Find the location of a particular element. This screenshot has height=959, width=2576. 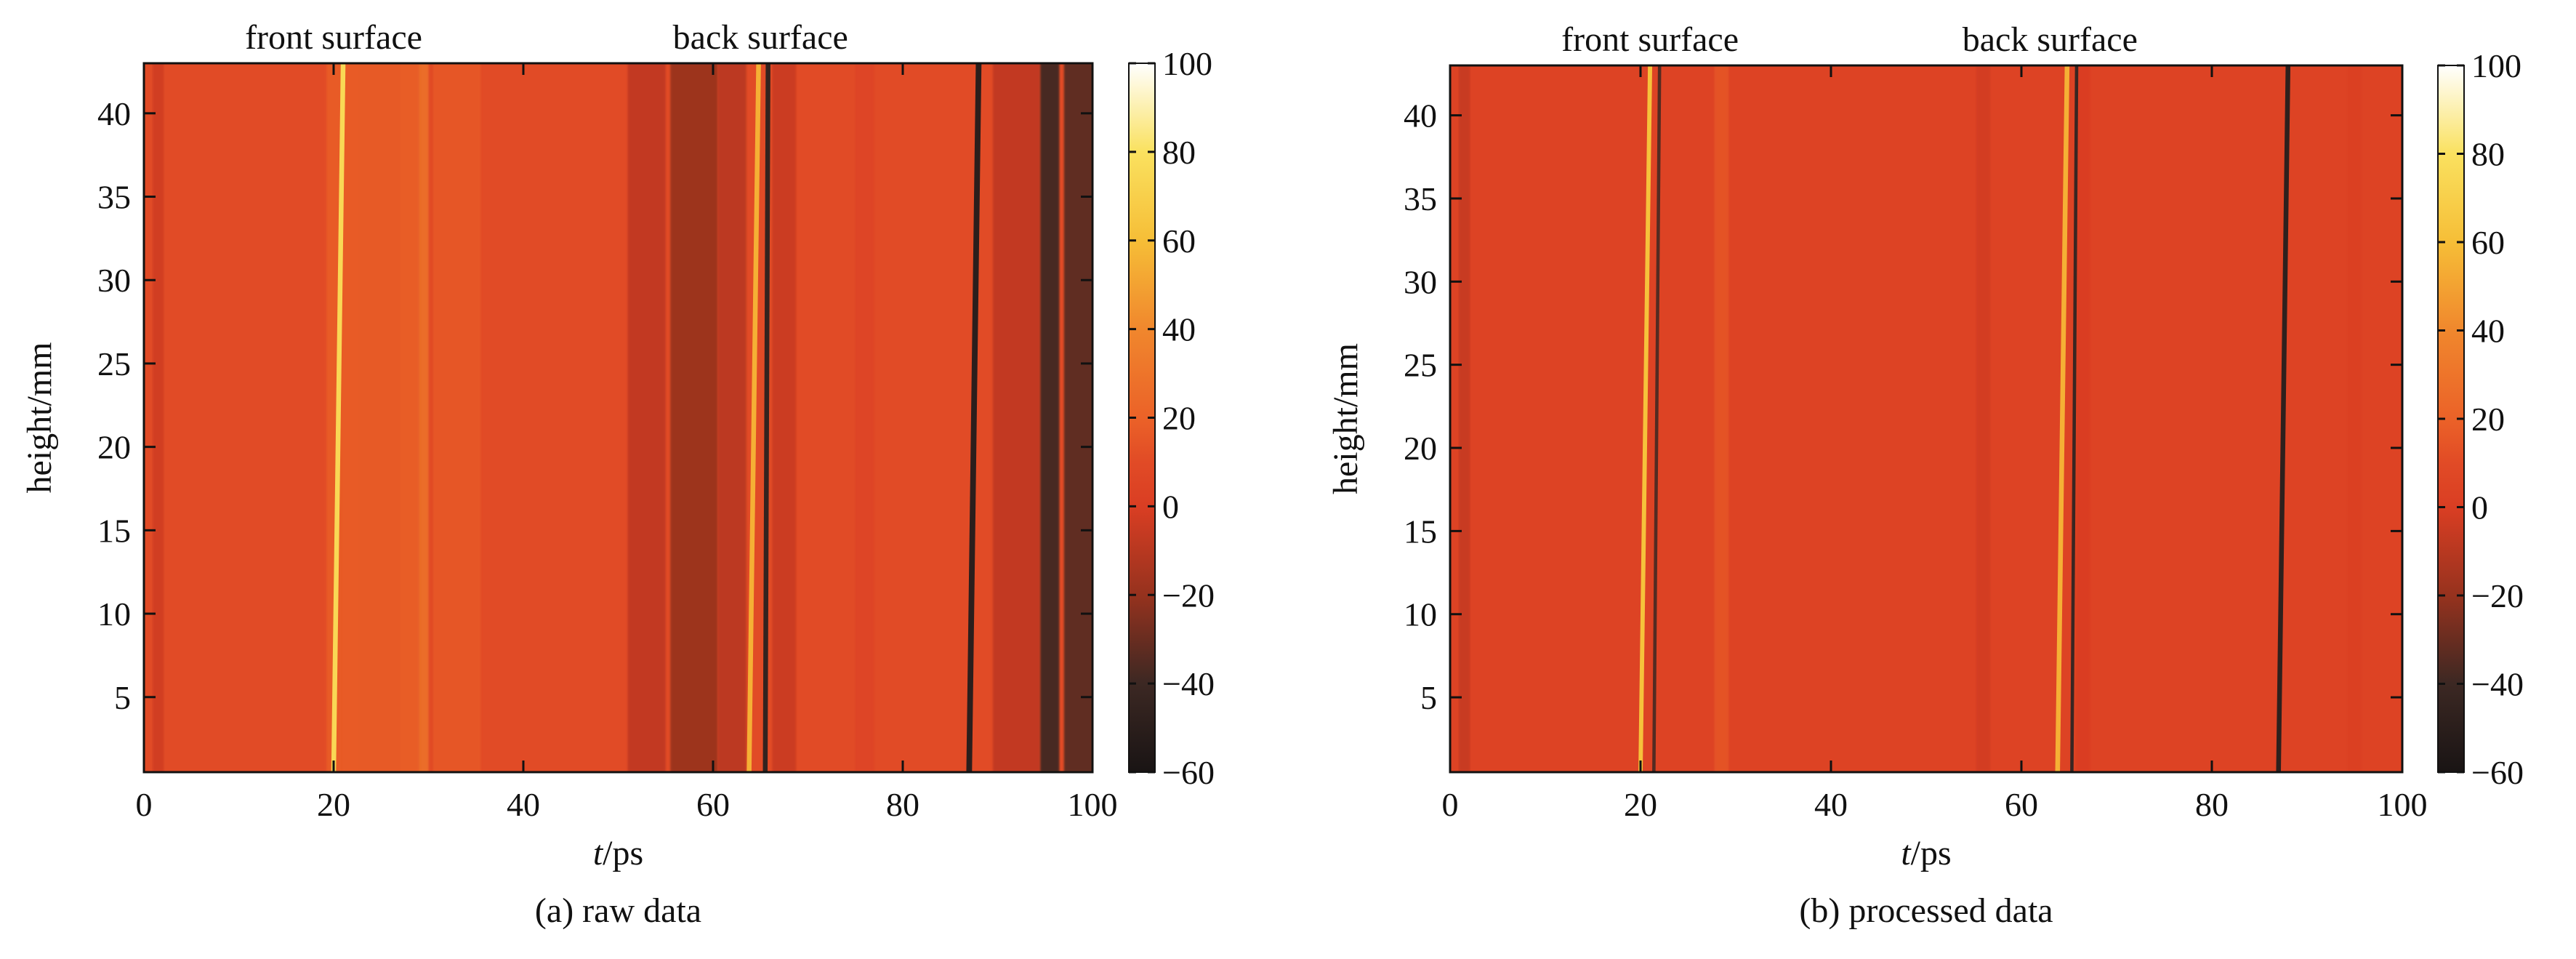

panel-caption: (b) processed data is located at coordinates (1926, 911).